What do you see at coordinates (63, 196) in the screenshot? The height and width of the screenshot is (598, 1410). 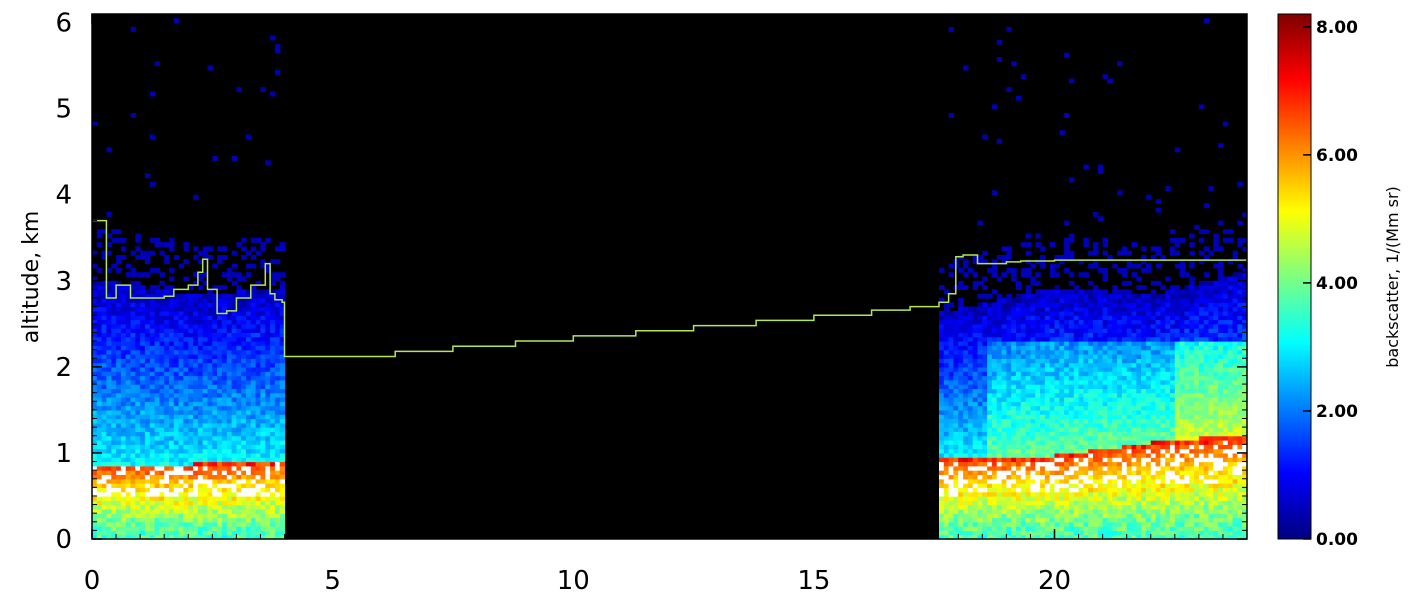 I see `y-tick-label: 4` at bounding box center [63, 196].